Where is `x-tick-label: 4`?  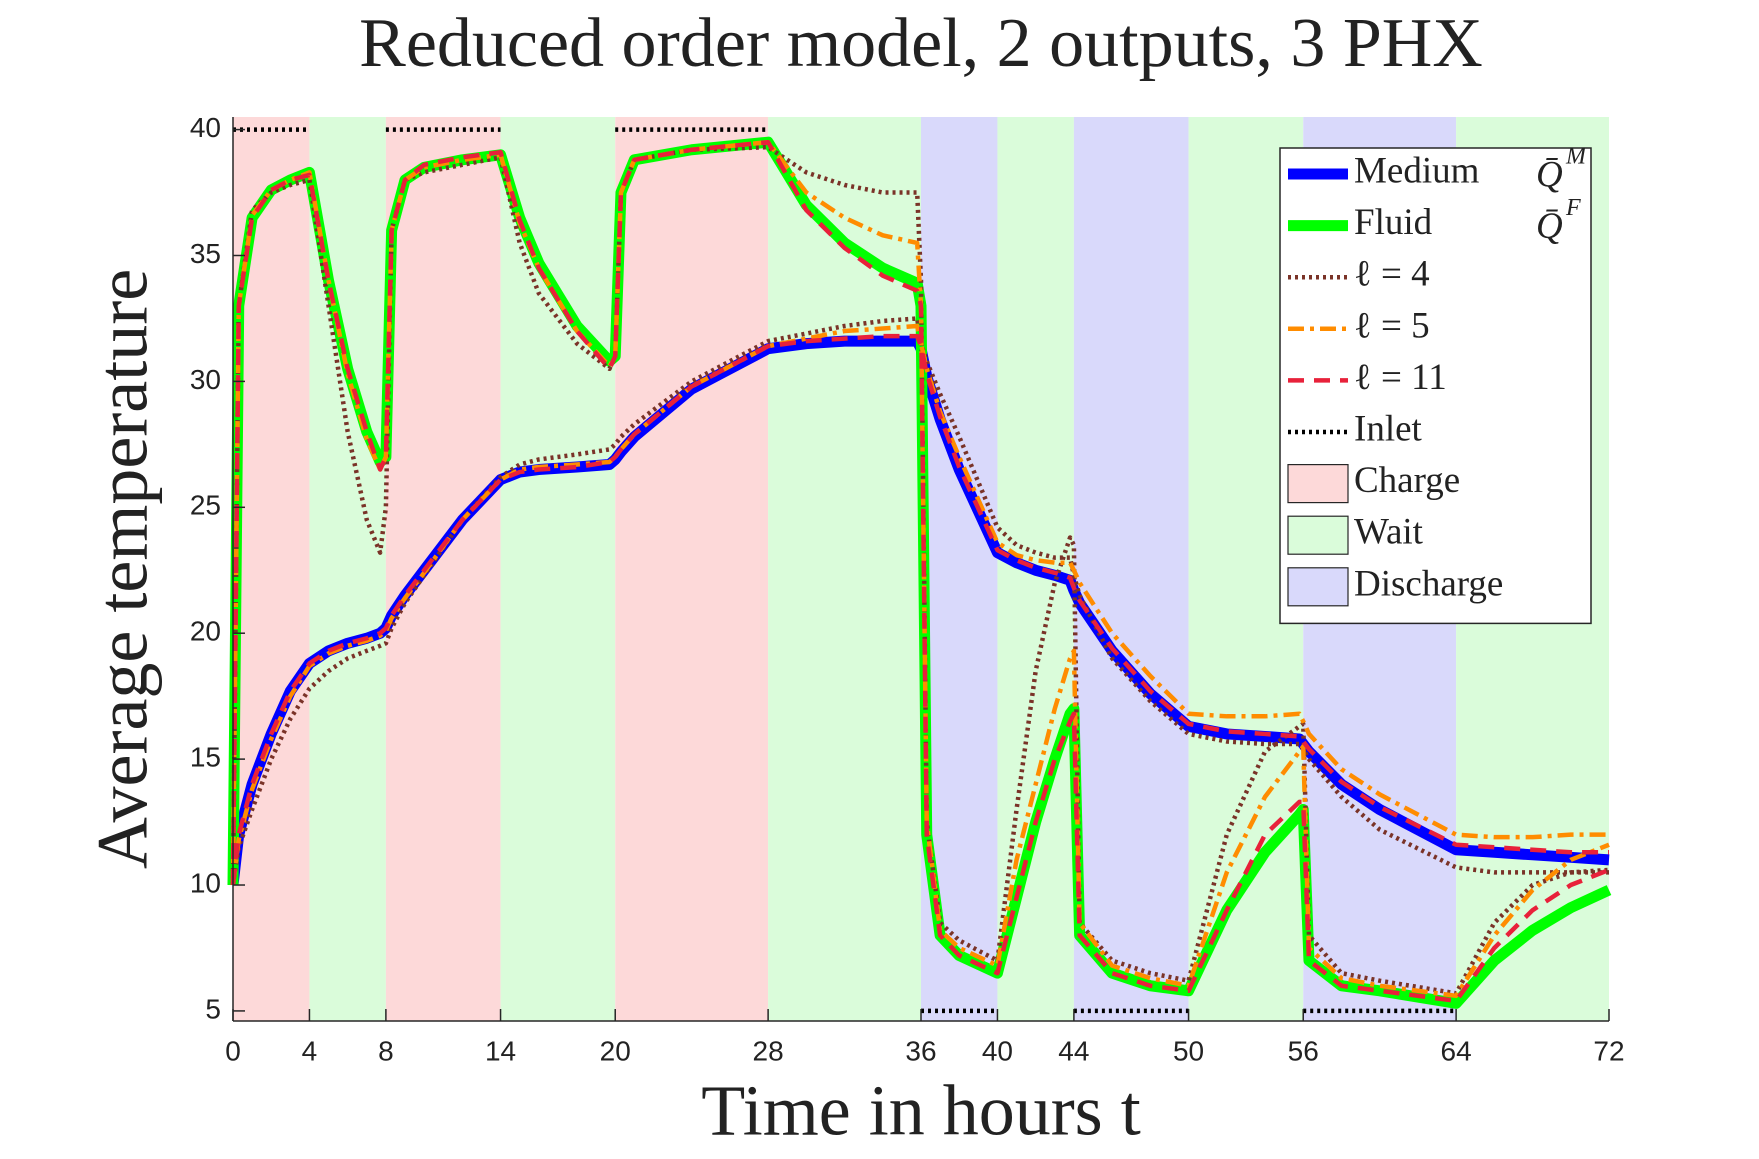 x-tick-label: 4 is located at coordinates (310, 1050).